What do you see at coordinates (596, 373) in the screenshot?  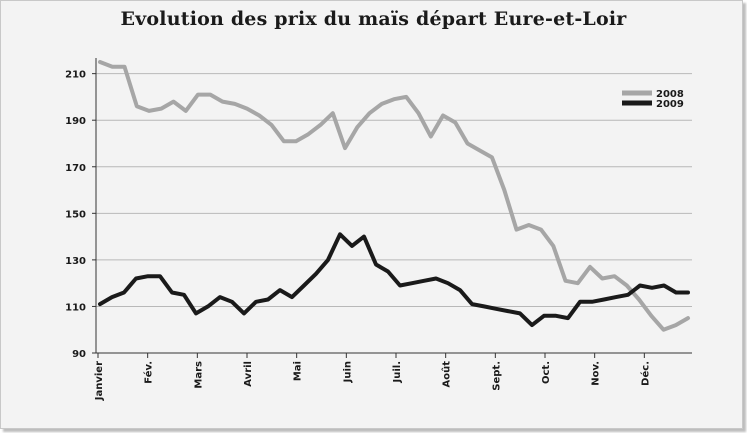 I see `x-tick-label: Nov.` at bounding box center [596, 373].